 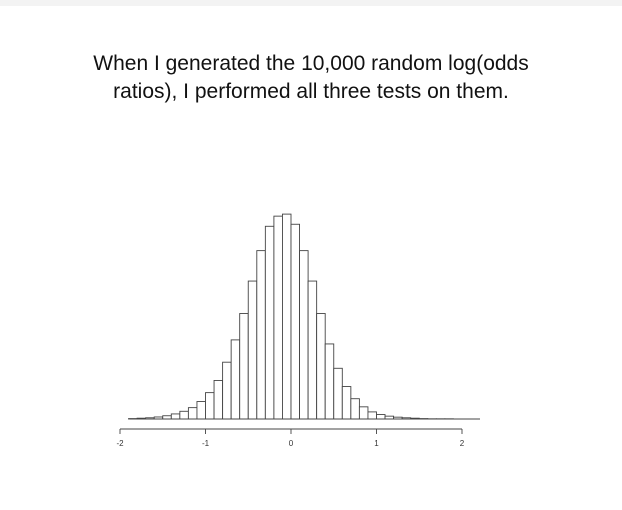 I want to click on x-tick-label: 2, so click(x=462, y=443).